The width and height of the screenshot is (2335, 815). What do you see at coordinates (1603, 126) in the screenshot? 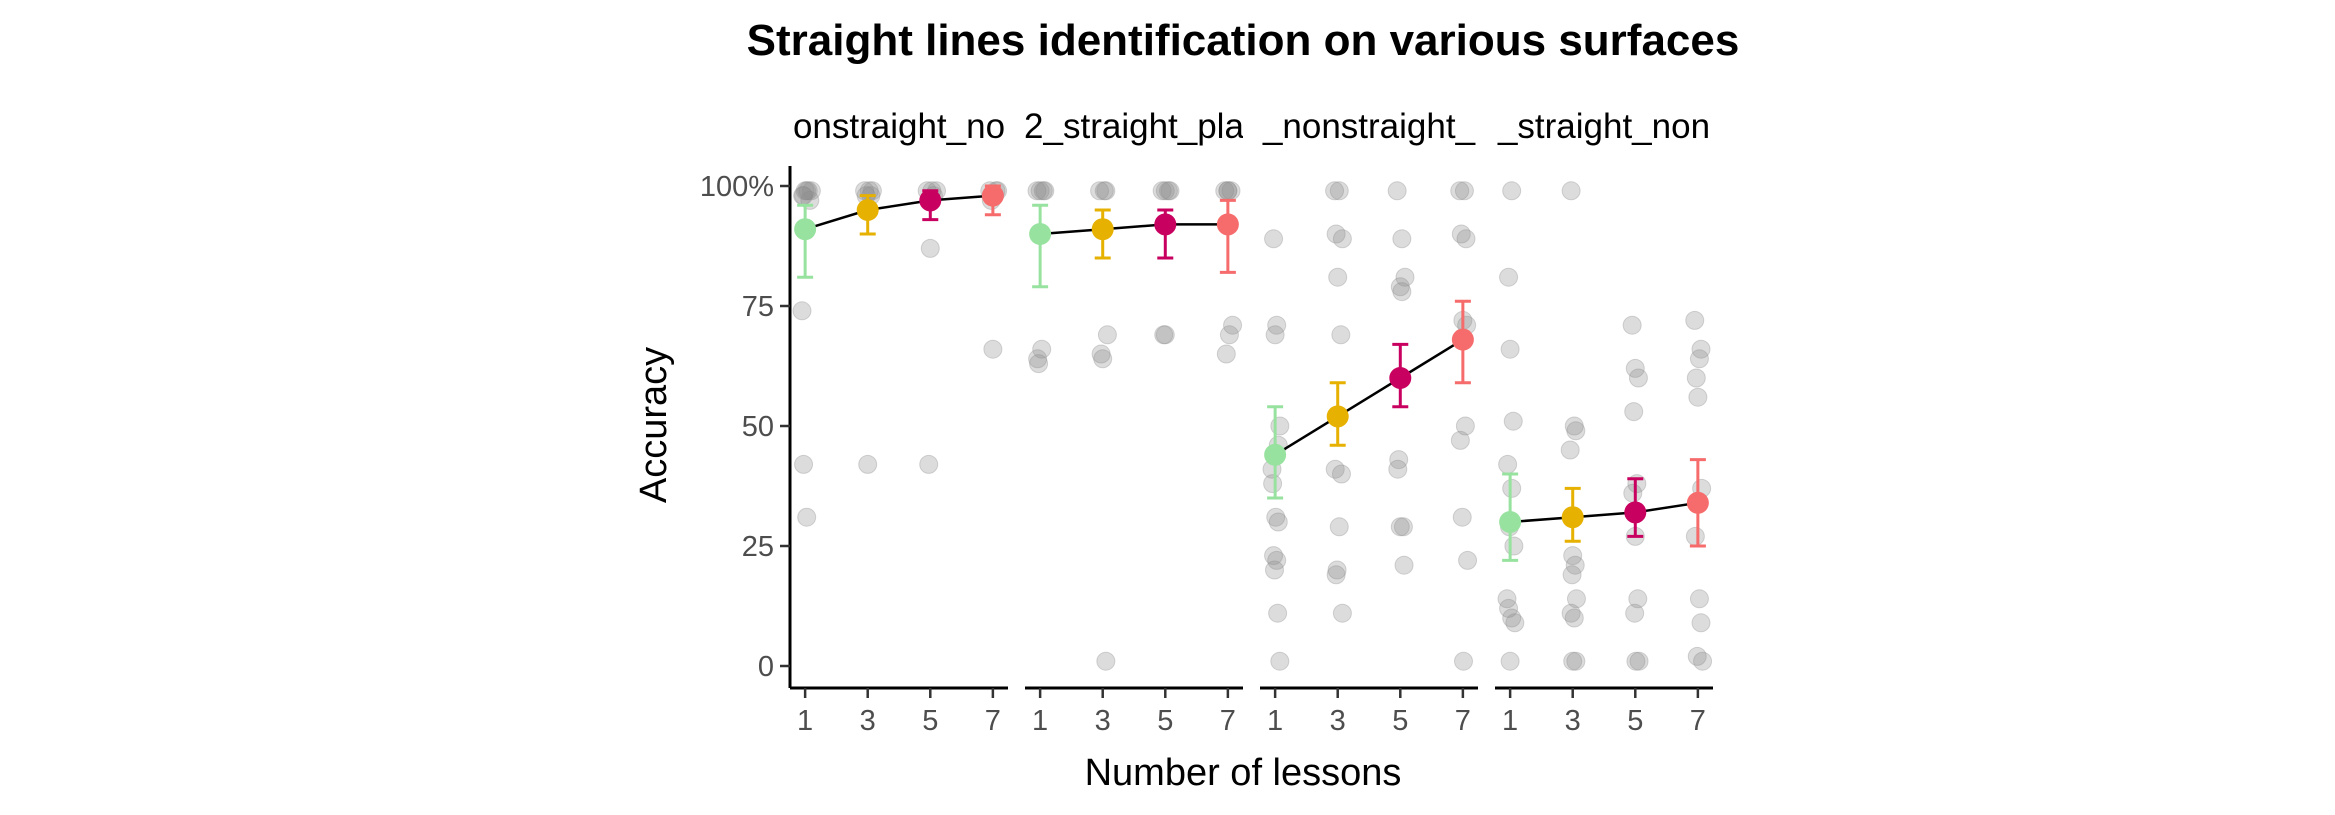
I see `facet-strip-label: _straight_non` at bounding box center [1603, 126].